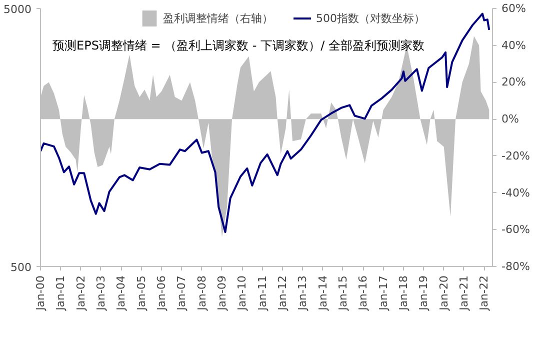  Describe the element at coordinates (18, 9) in the screenshot. I see `y-tick-label: 5000` at that location.